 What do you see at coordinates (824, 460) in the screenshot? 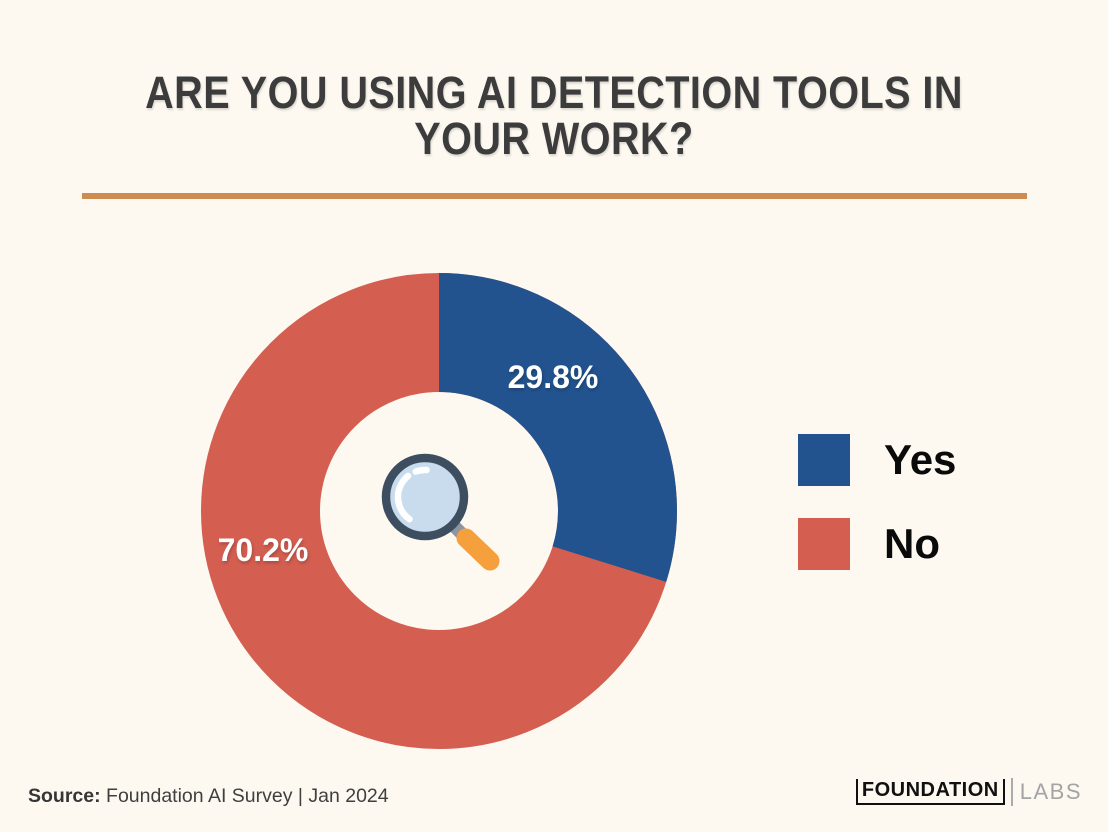
I see `legend-swatch-yes` at bounding box center [824, 460].